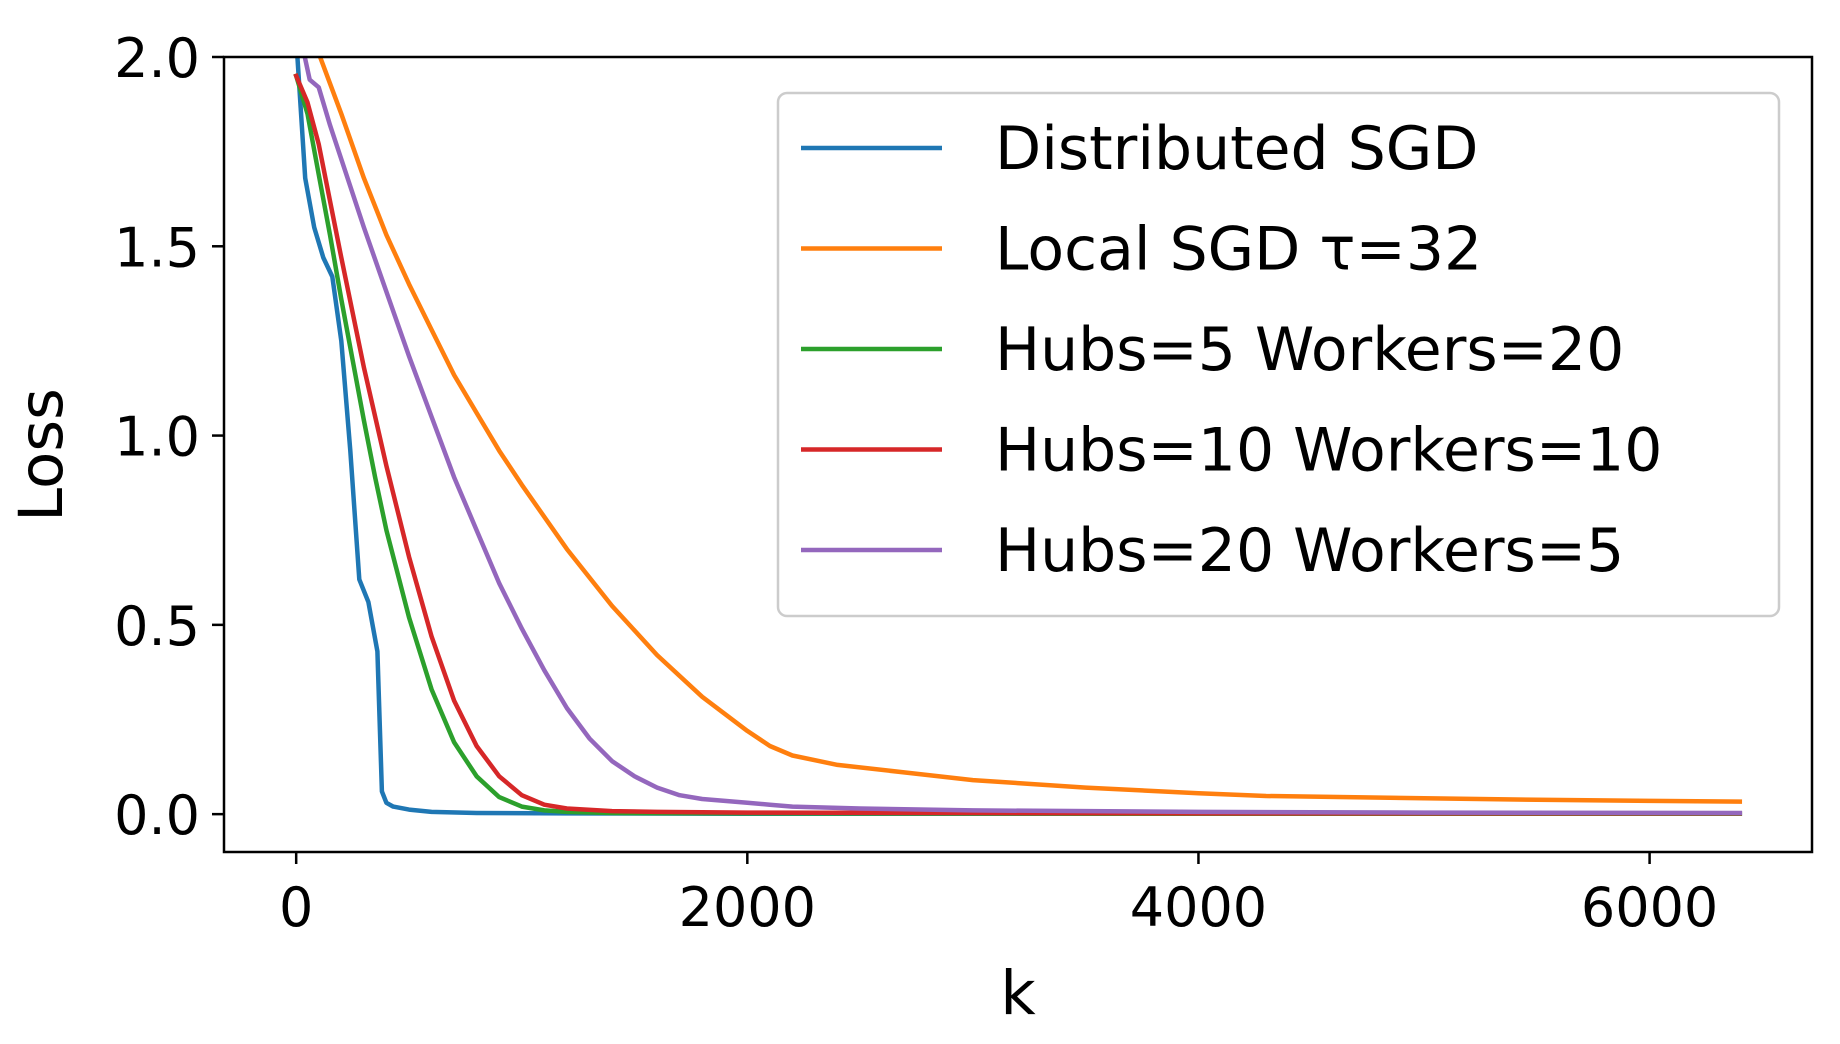 Image resolution: width=1840 pixels, height=1044 pixels. Describe the element at coordinates (1649, 907) in the screenshot. I see `x-tick-label: 6000` at that location.